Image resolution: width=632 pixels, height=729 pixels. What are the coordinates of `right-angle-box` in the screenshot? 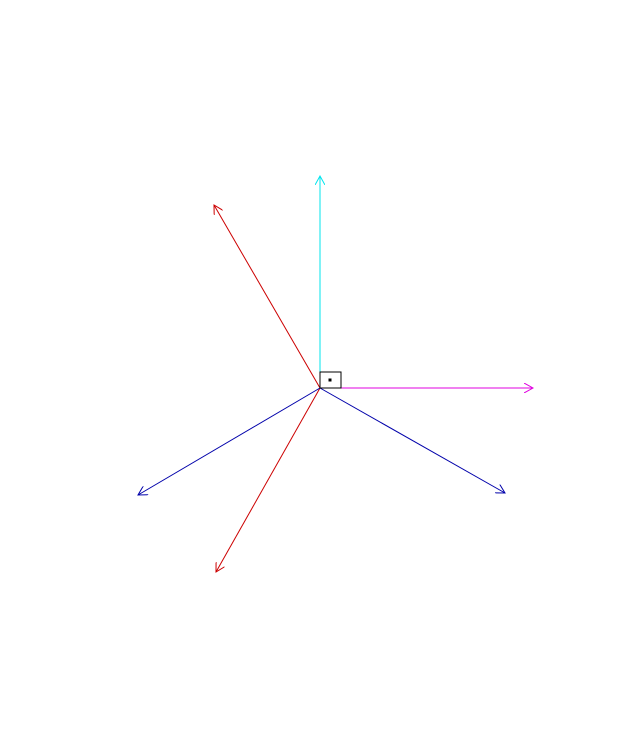 It's located at (330, 380).